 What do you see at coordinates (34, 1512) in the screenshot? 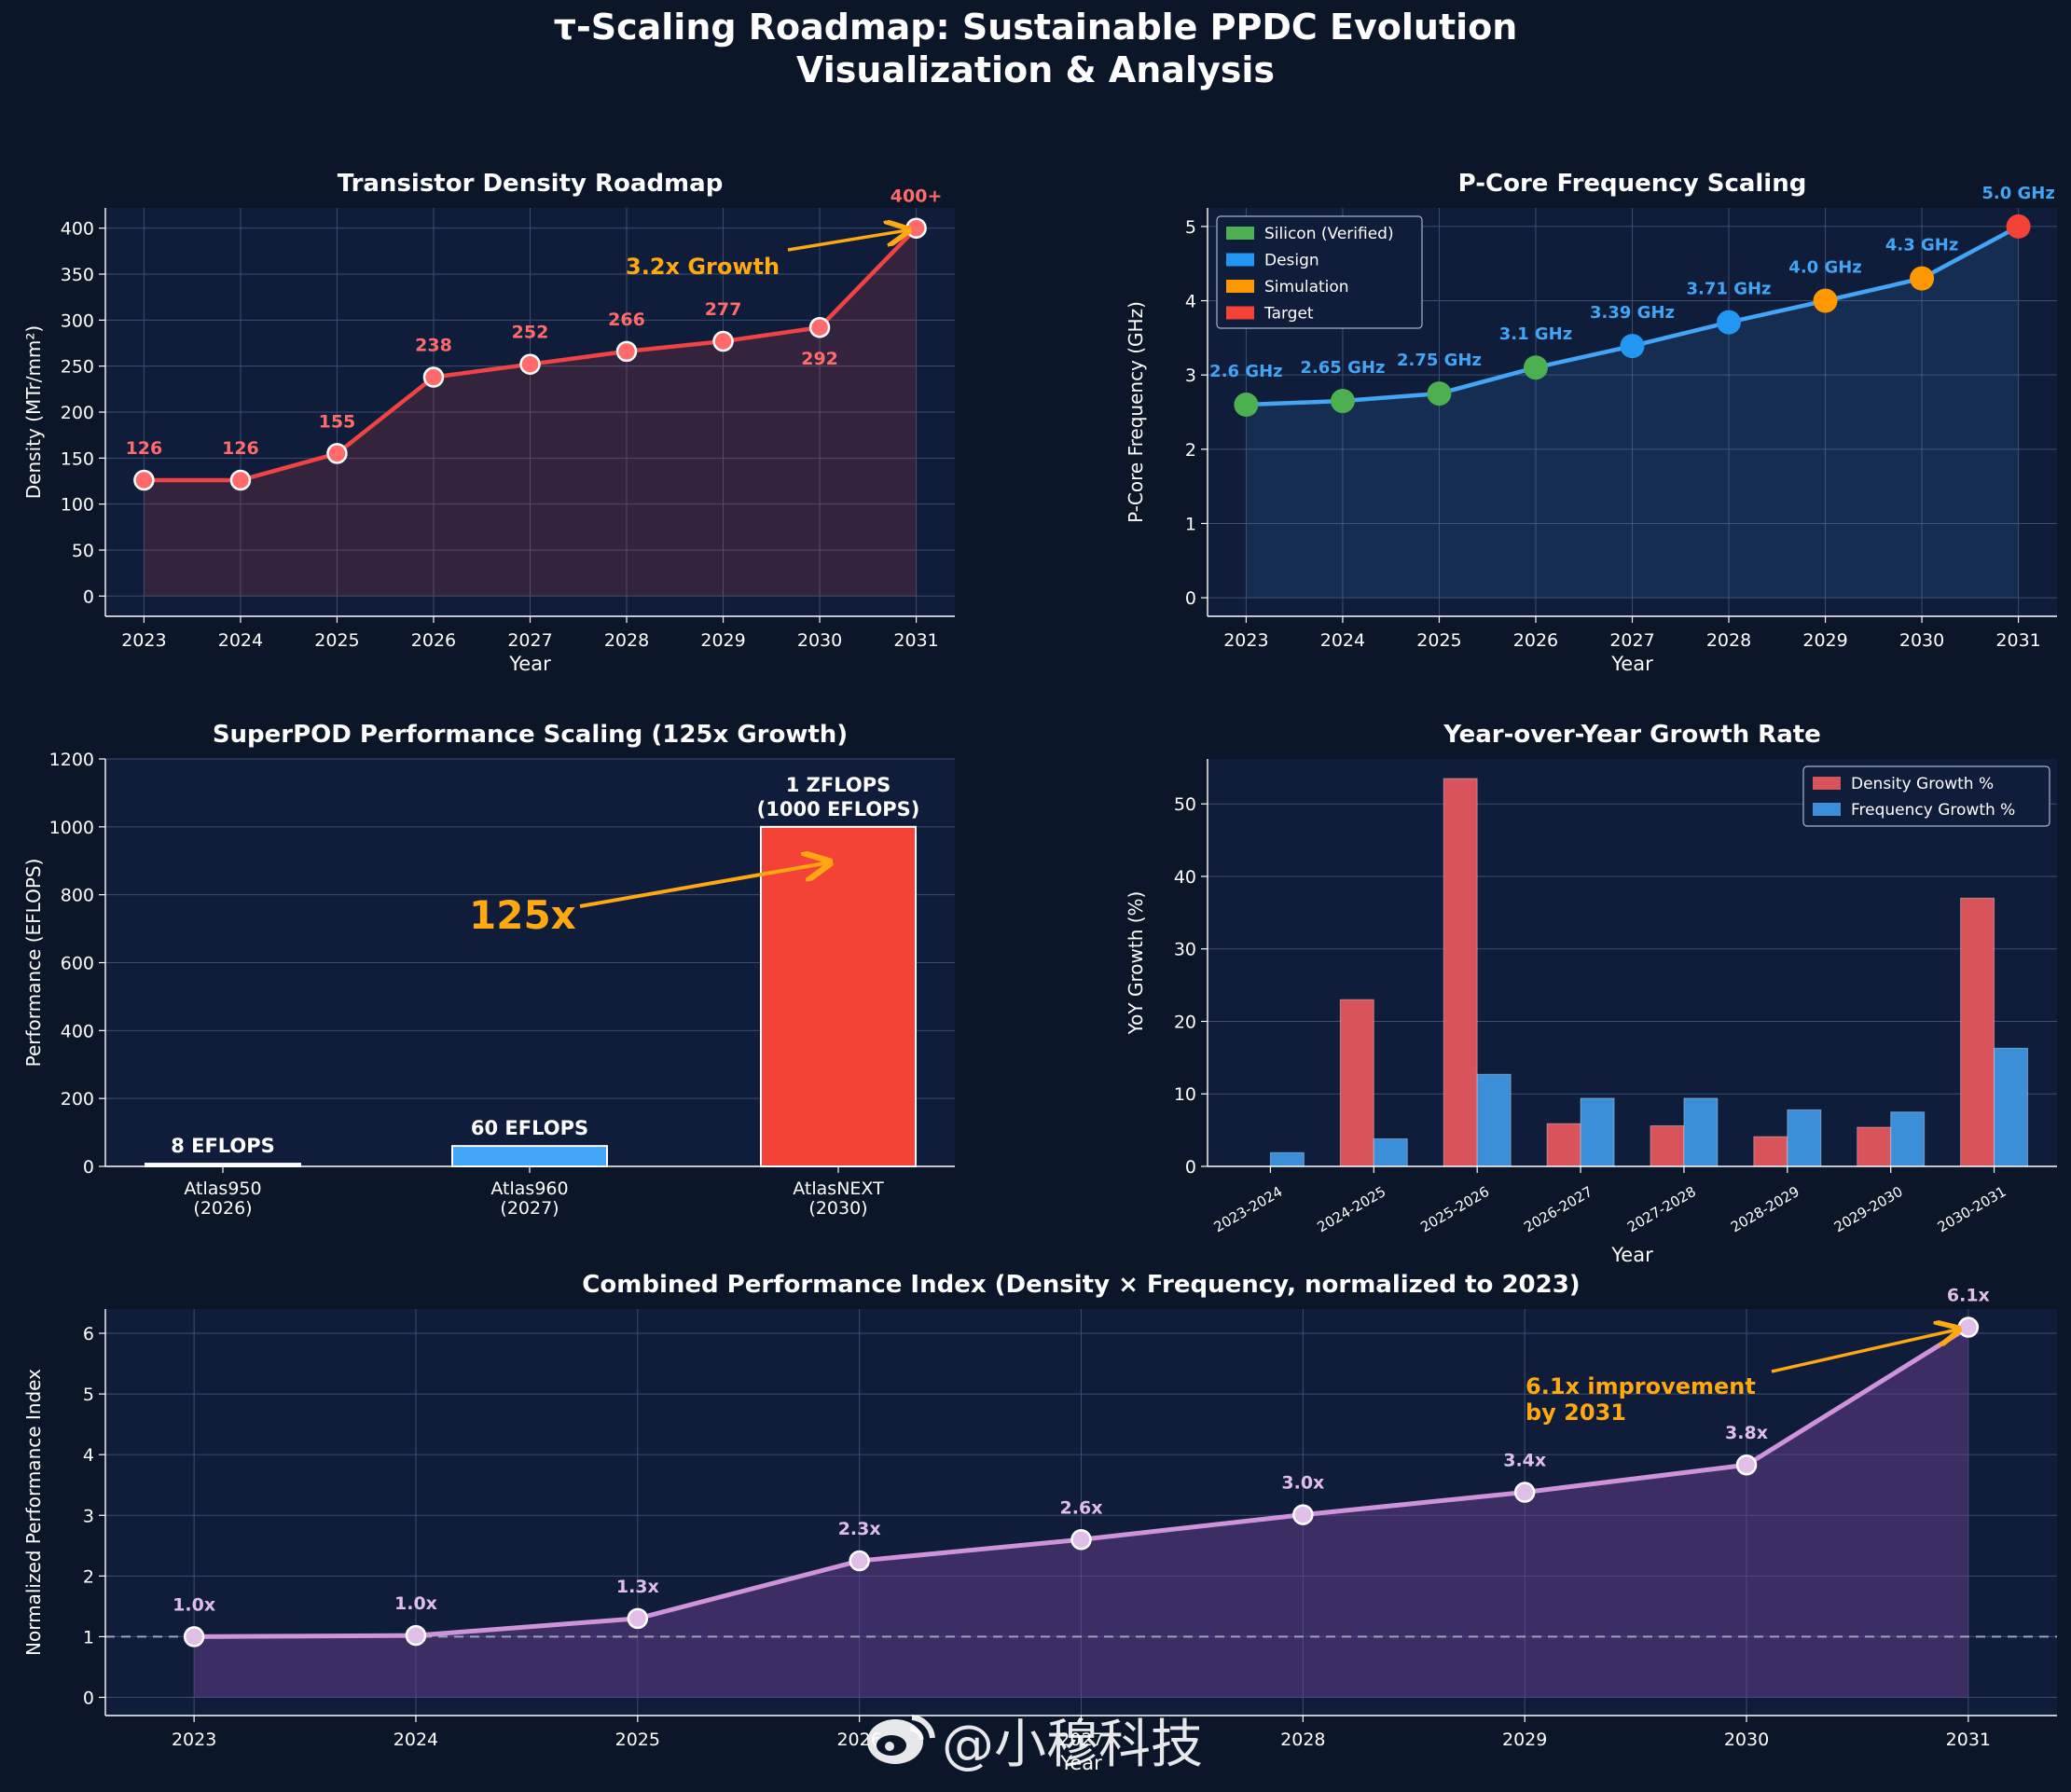
I see `combined-y-axis-label: Normalized Performance Index` at bounding box center [34, 1512].